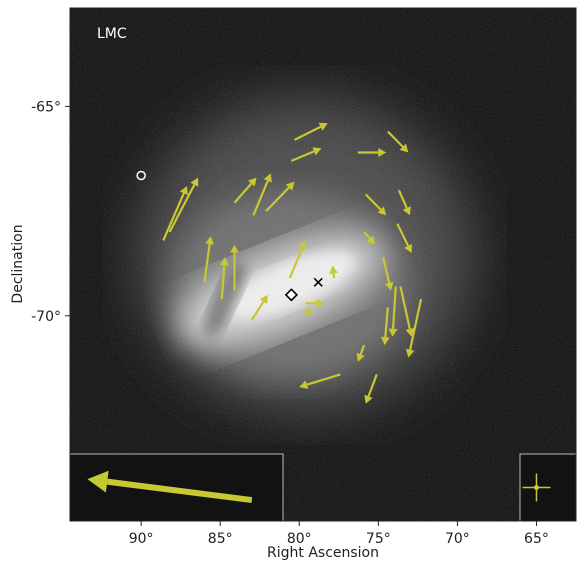 This screenshot has width=577, height=568. Describe the element at coordinates (141, 539) in the screenshot. I see `x-tick-label: 90°` at that location.